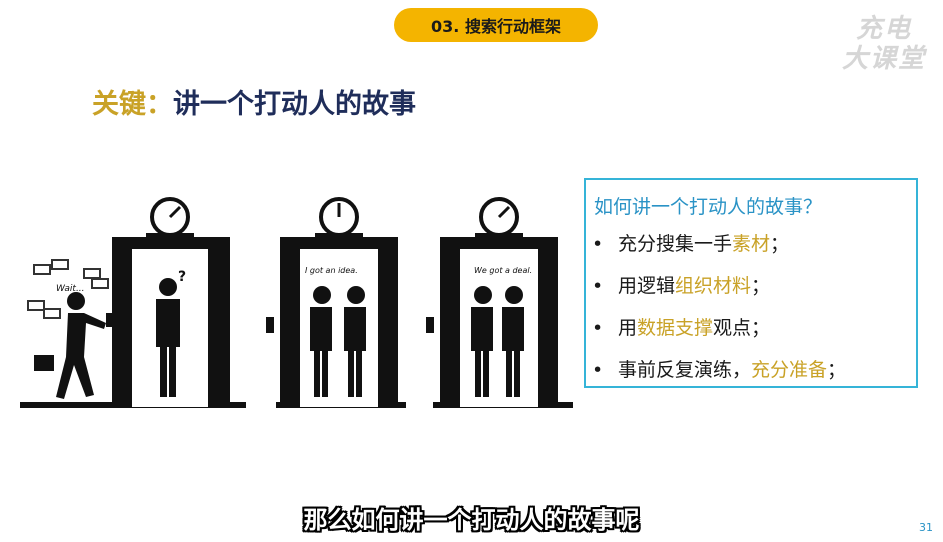 The image size is (943, 542). I want to click on headline-text: 讲一个打动人的故事, so click(294, 104).